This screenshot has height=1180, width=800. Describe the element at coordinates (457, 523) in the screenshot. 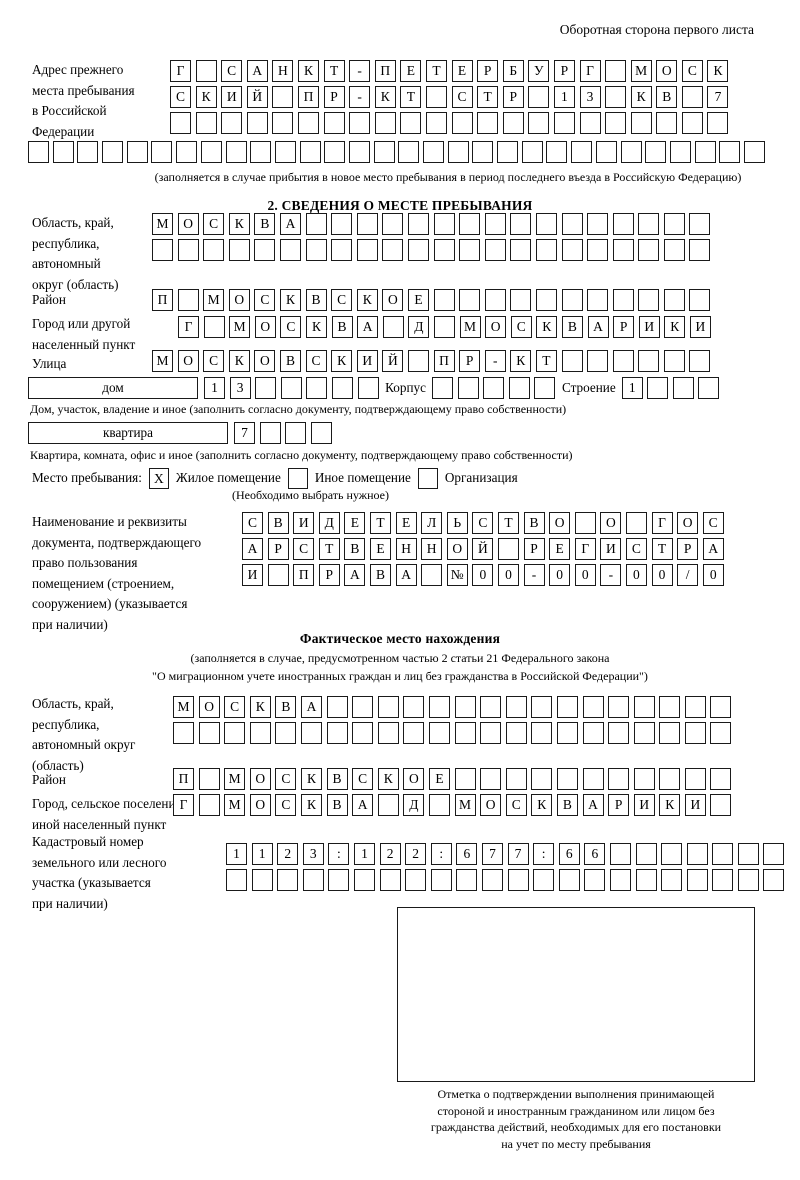

I see `char-cell: Ь` at that location.